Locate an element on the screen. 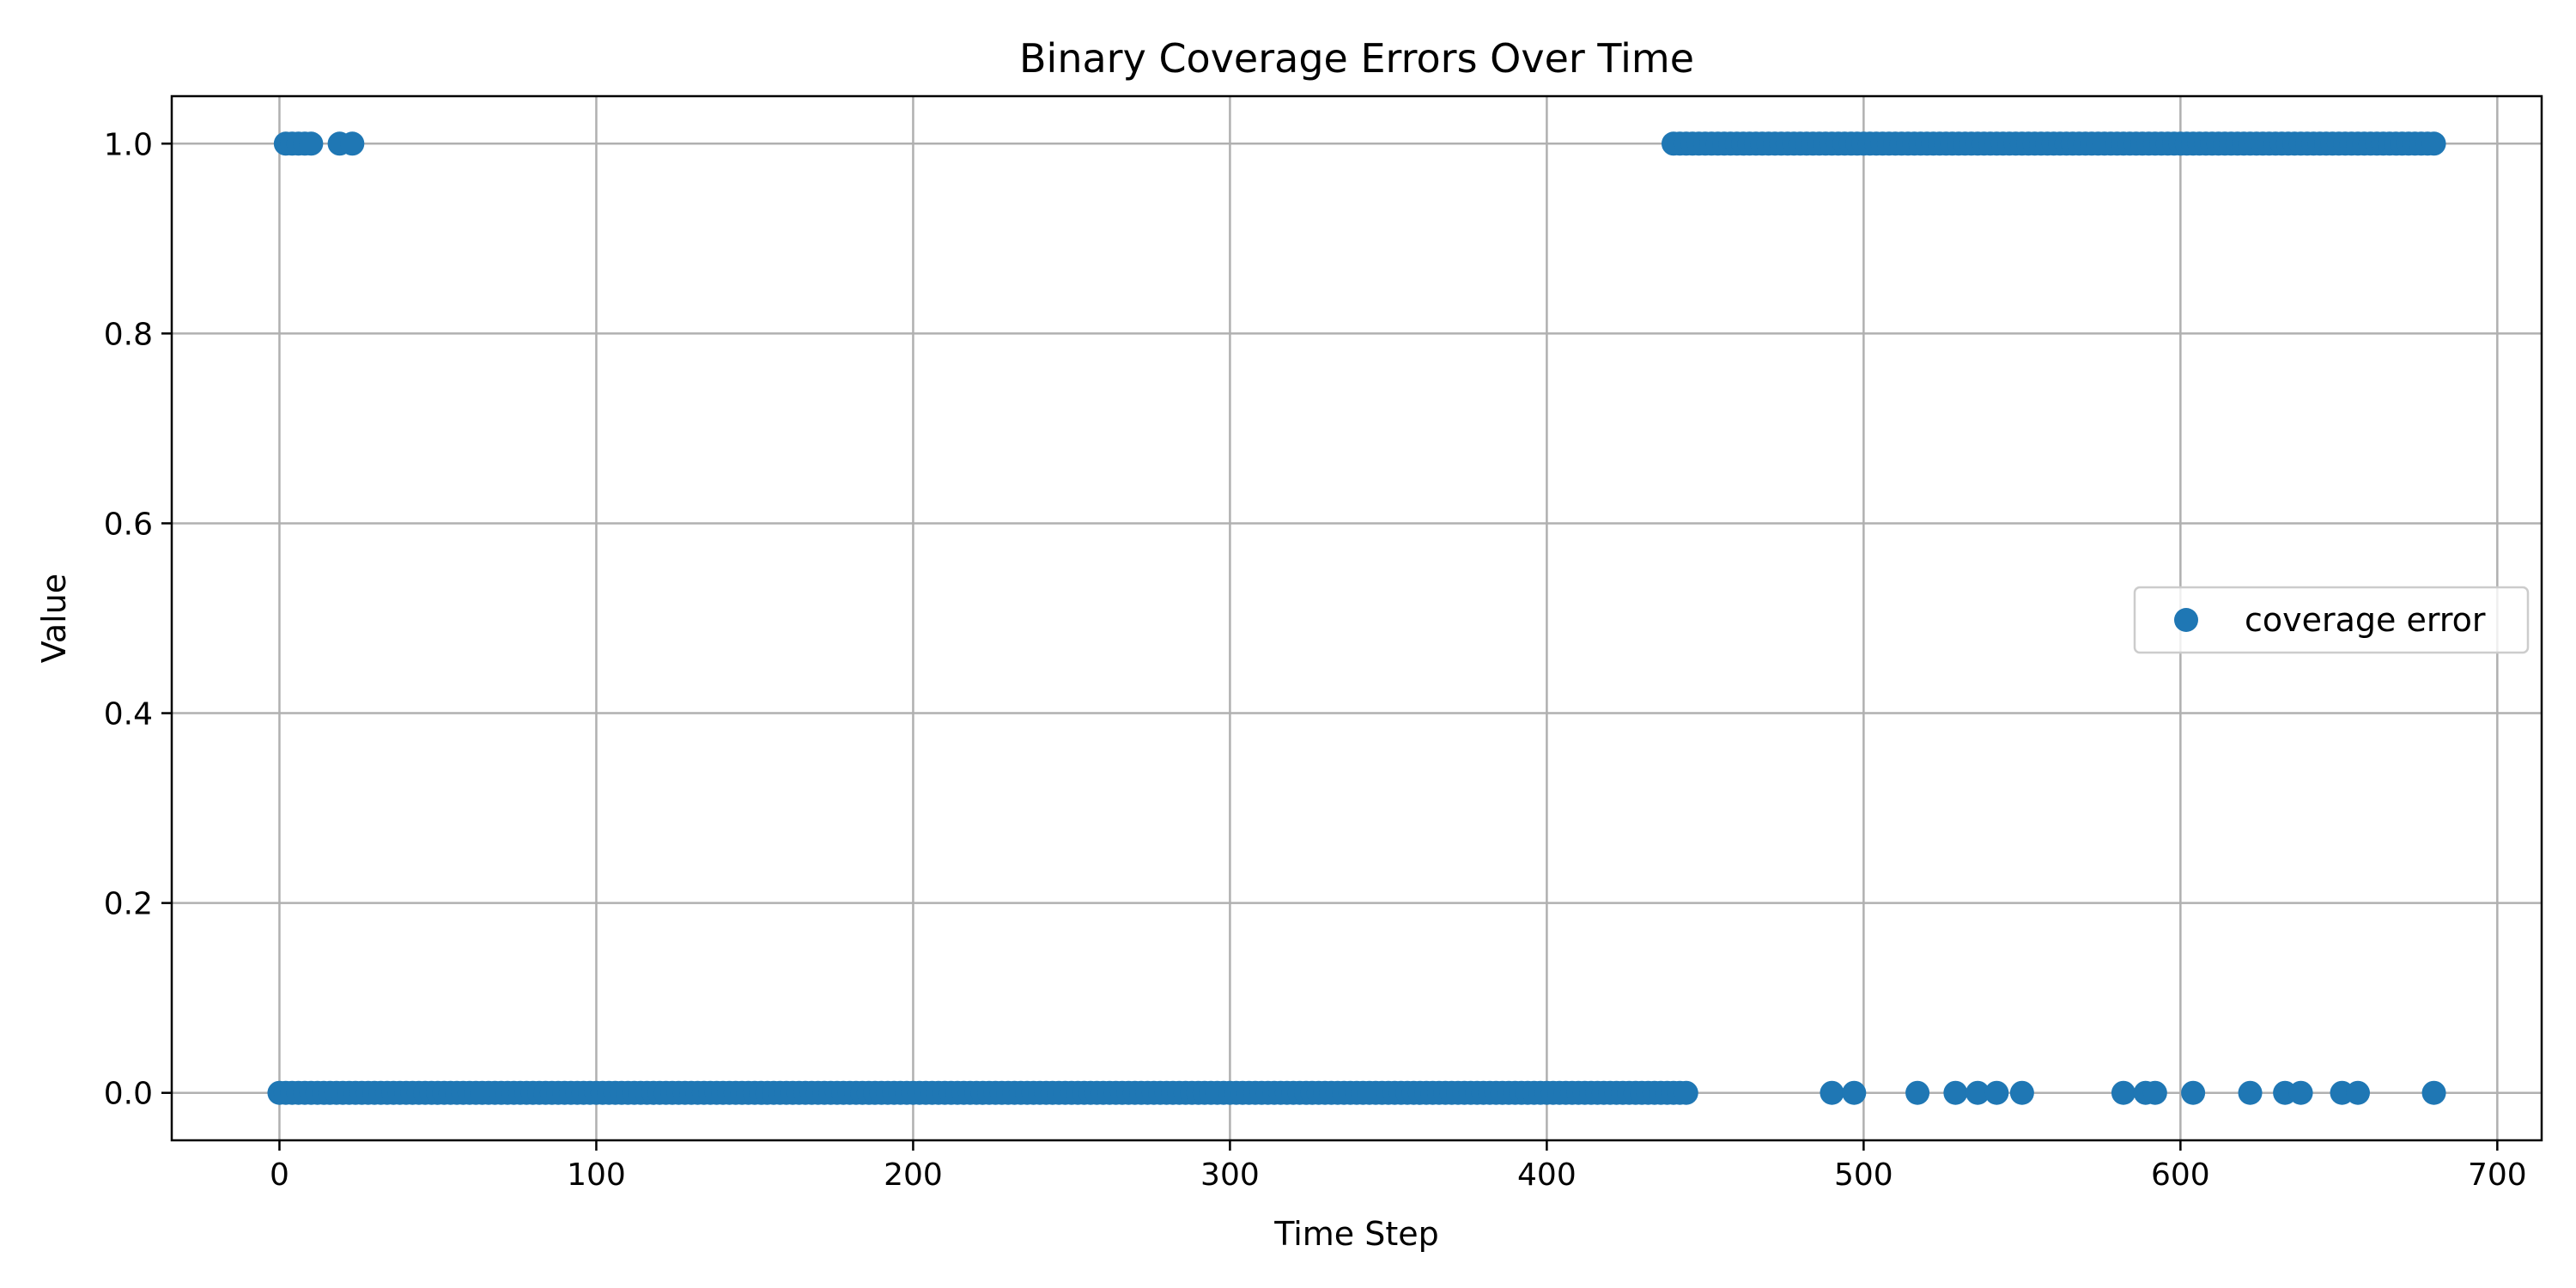 This screenshot has height=1288, width=2576. x-tick-label: 700 is located at coordinates (2497, 1175).